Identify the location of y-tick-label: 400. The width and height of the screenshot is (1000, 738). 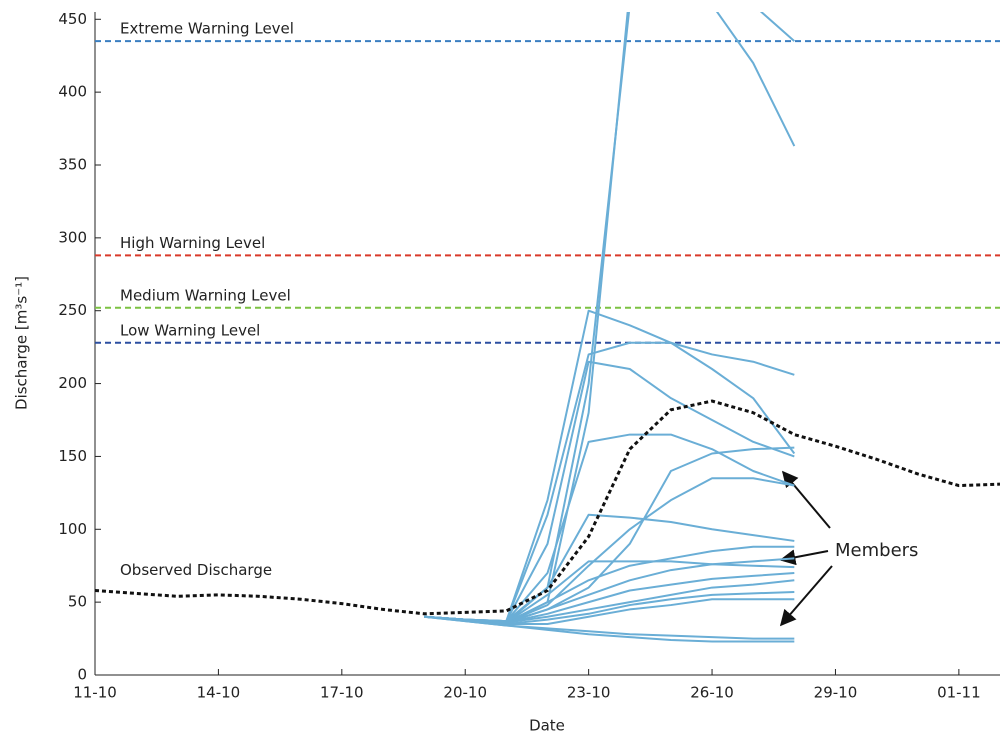
(72, 92).